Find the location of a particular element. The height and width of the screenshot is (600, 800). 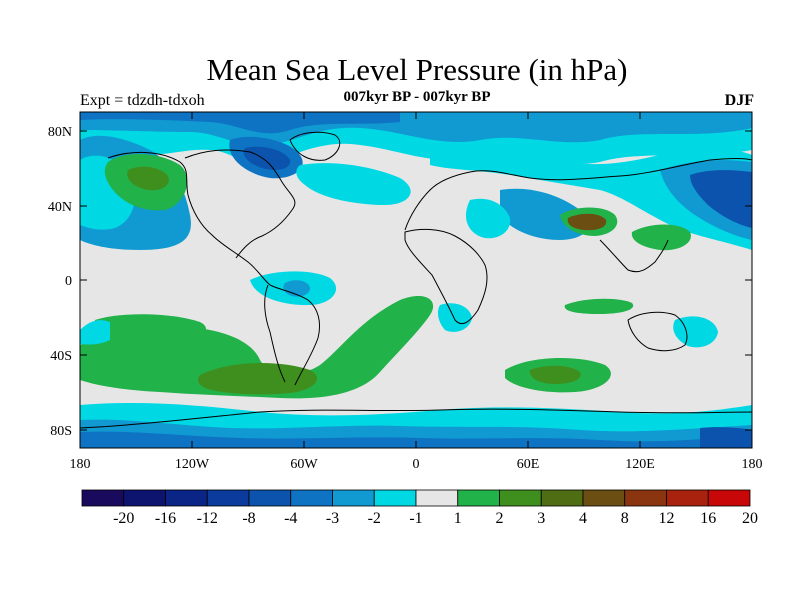

lon-label-120e: 120E is located at coordinates (640, 464).